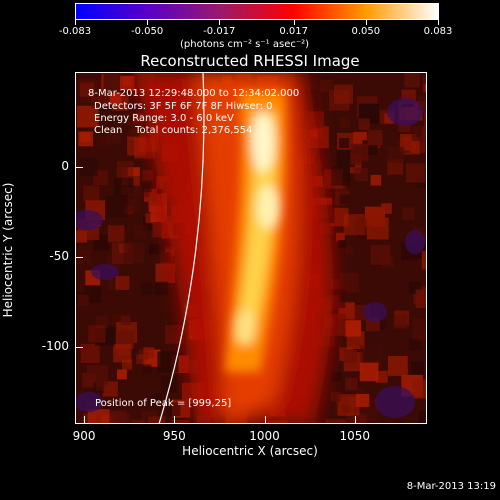 The width and height of the screenshot is (500, 500). Describe the element at coordinates (8, 250) in the screenshot. I see `y-axis-label: Heliocentric Y (arcsec)` at that location.